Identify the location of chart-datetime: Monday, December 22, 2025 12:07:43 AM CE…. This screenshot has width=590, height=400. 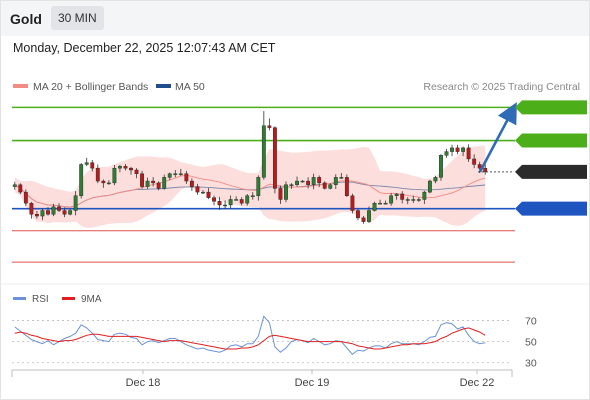
(144, 48).